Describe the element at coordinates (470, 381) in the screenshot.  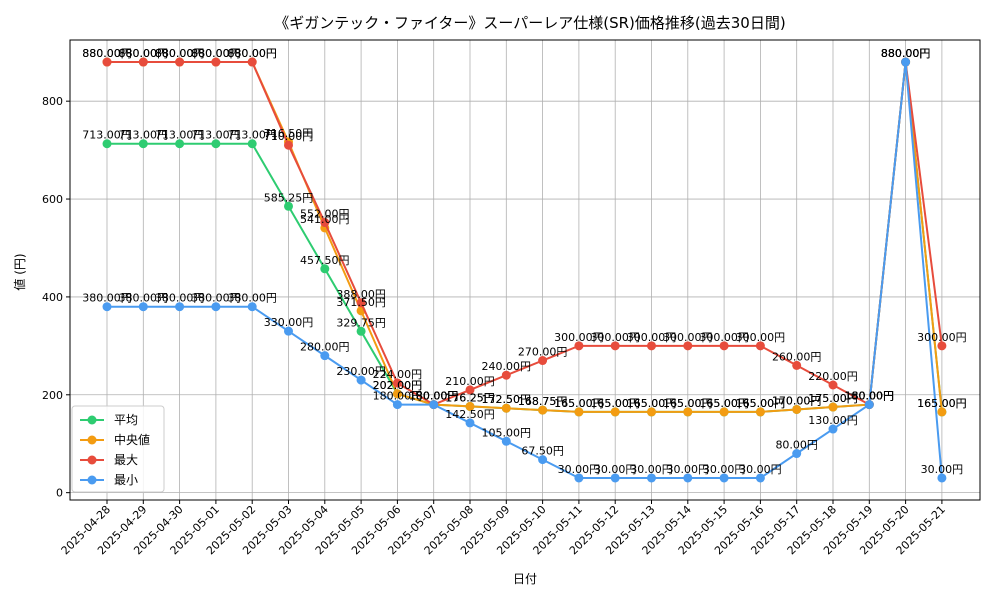
I see `data-label: 210.00円` at that location.